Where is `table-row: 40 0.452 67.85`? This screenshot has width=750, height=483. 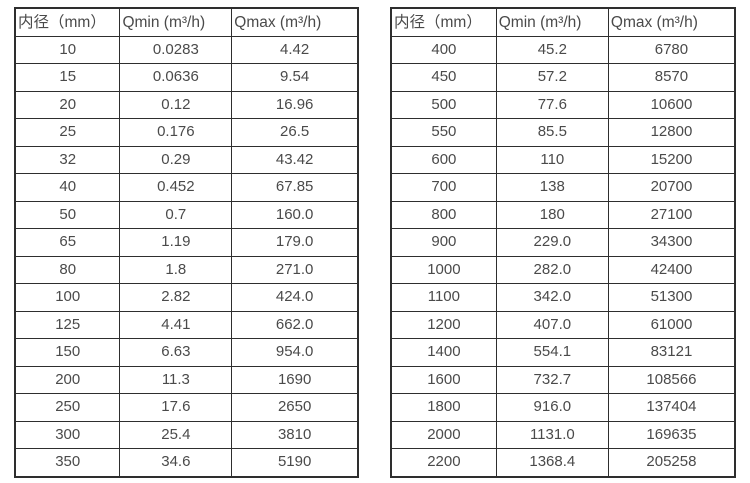
table-row: 40 0.452 67.85 is located at coordinates (186, 187).